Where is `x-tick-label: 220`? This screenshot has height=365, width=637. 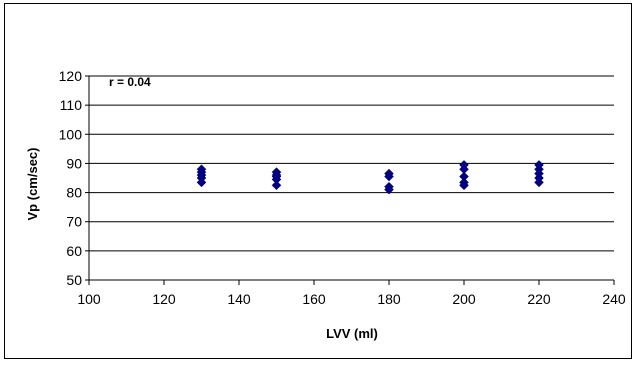
x-tick-label: 220 is located at coordinates (539, 299).